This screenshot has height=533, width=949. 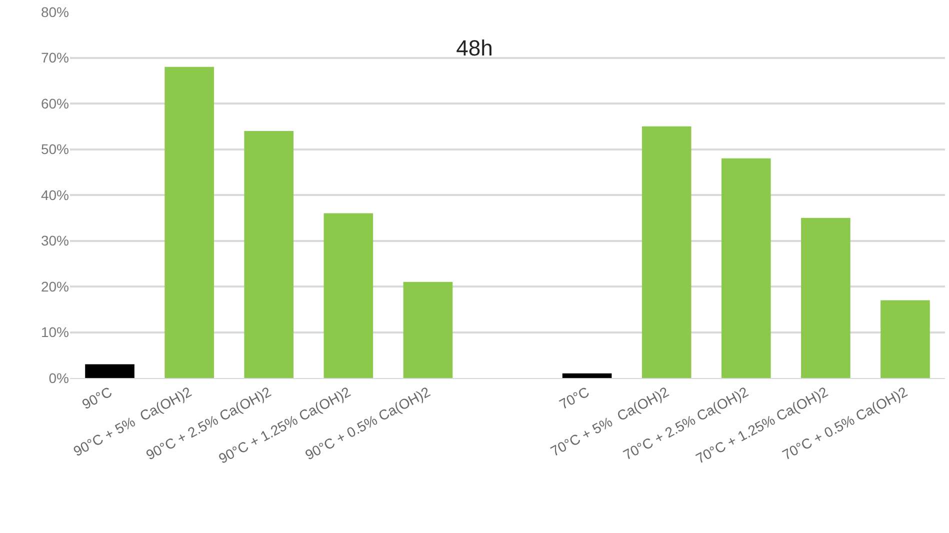 What do you see at coordinates (54, 240) in the screenshot?
I see `y-tick-label: 30%` at bounding box center [54, 240].